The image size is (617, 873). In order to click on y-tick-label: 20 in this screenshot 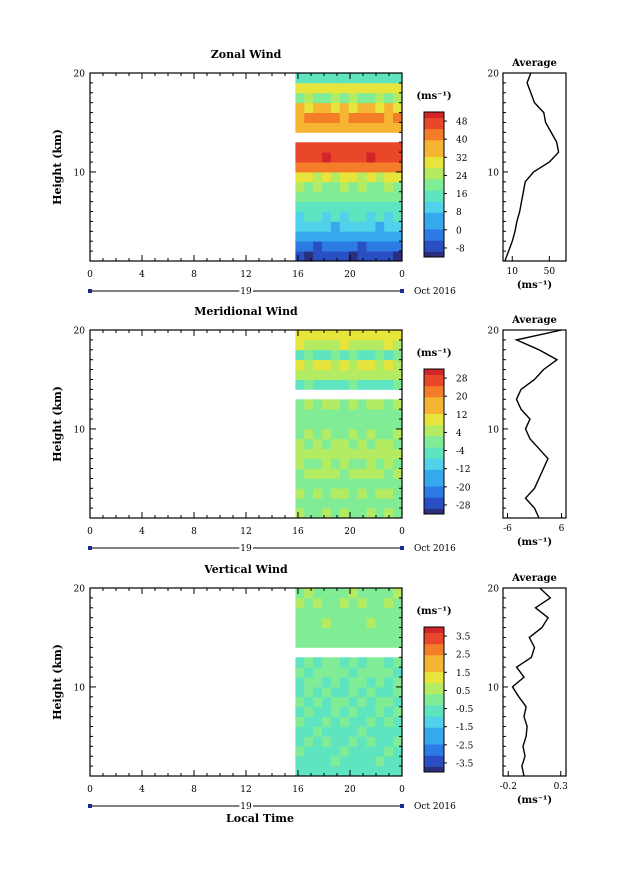, I will do `click(80, 590)`.